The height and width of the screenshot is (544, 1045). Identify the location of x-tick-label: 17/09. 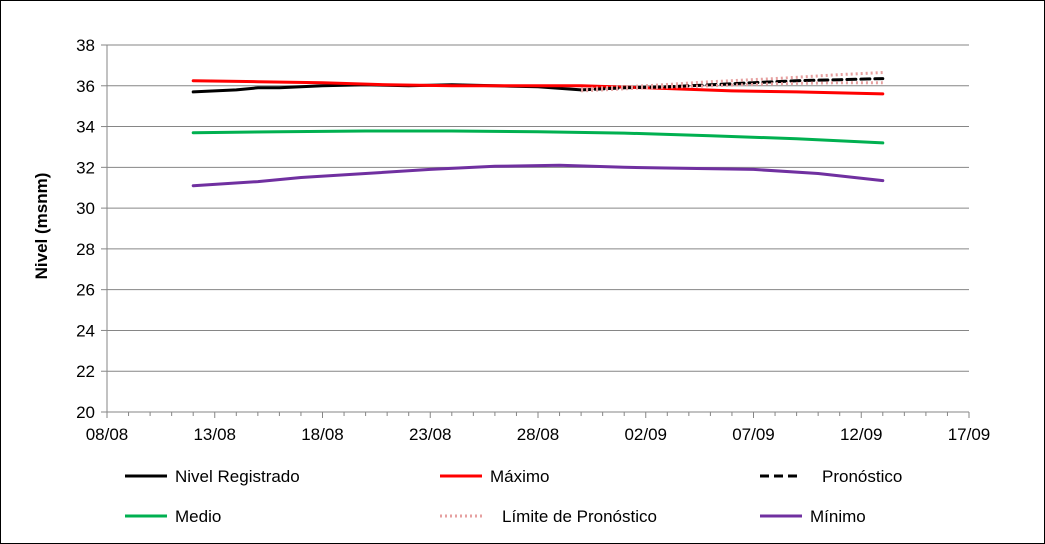
(969, 434).